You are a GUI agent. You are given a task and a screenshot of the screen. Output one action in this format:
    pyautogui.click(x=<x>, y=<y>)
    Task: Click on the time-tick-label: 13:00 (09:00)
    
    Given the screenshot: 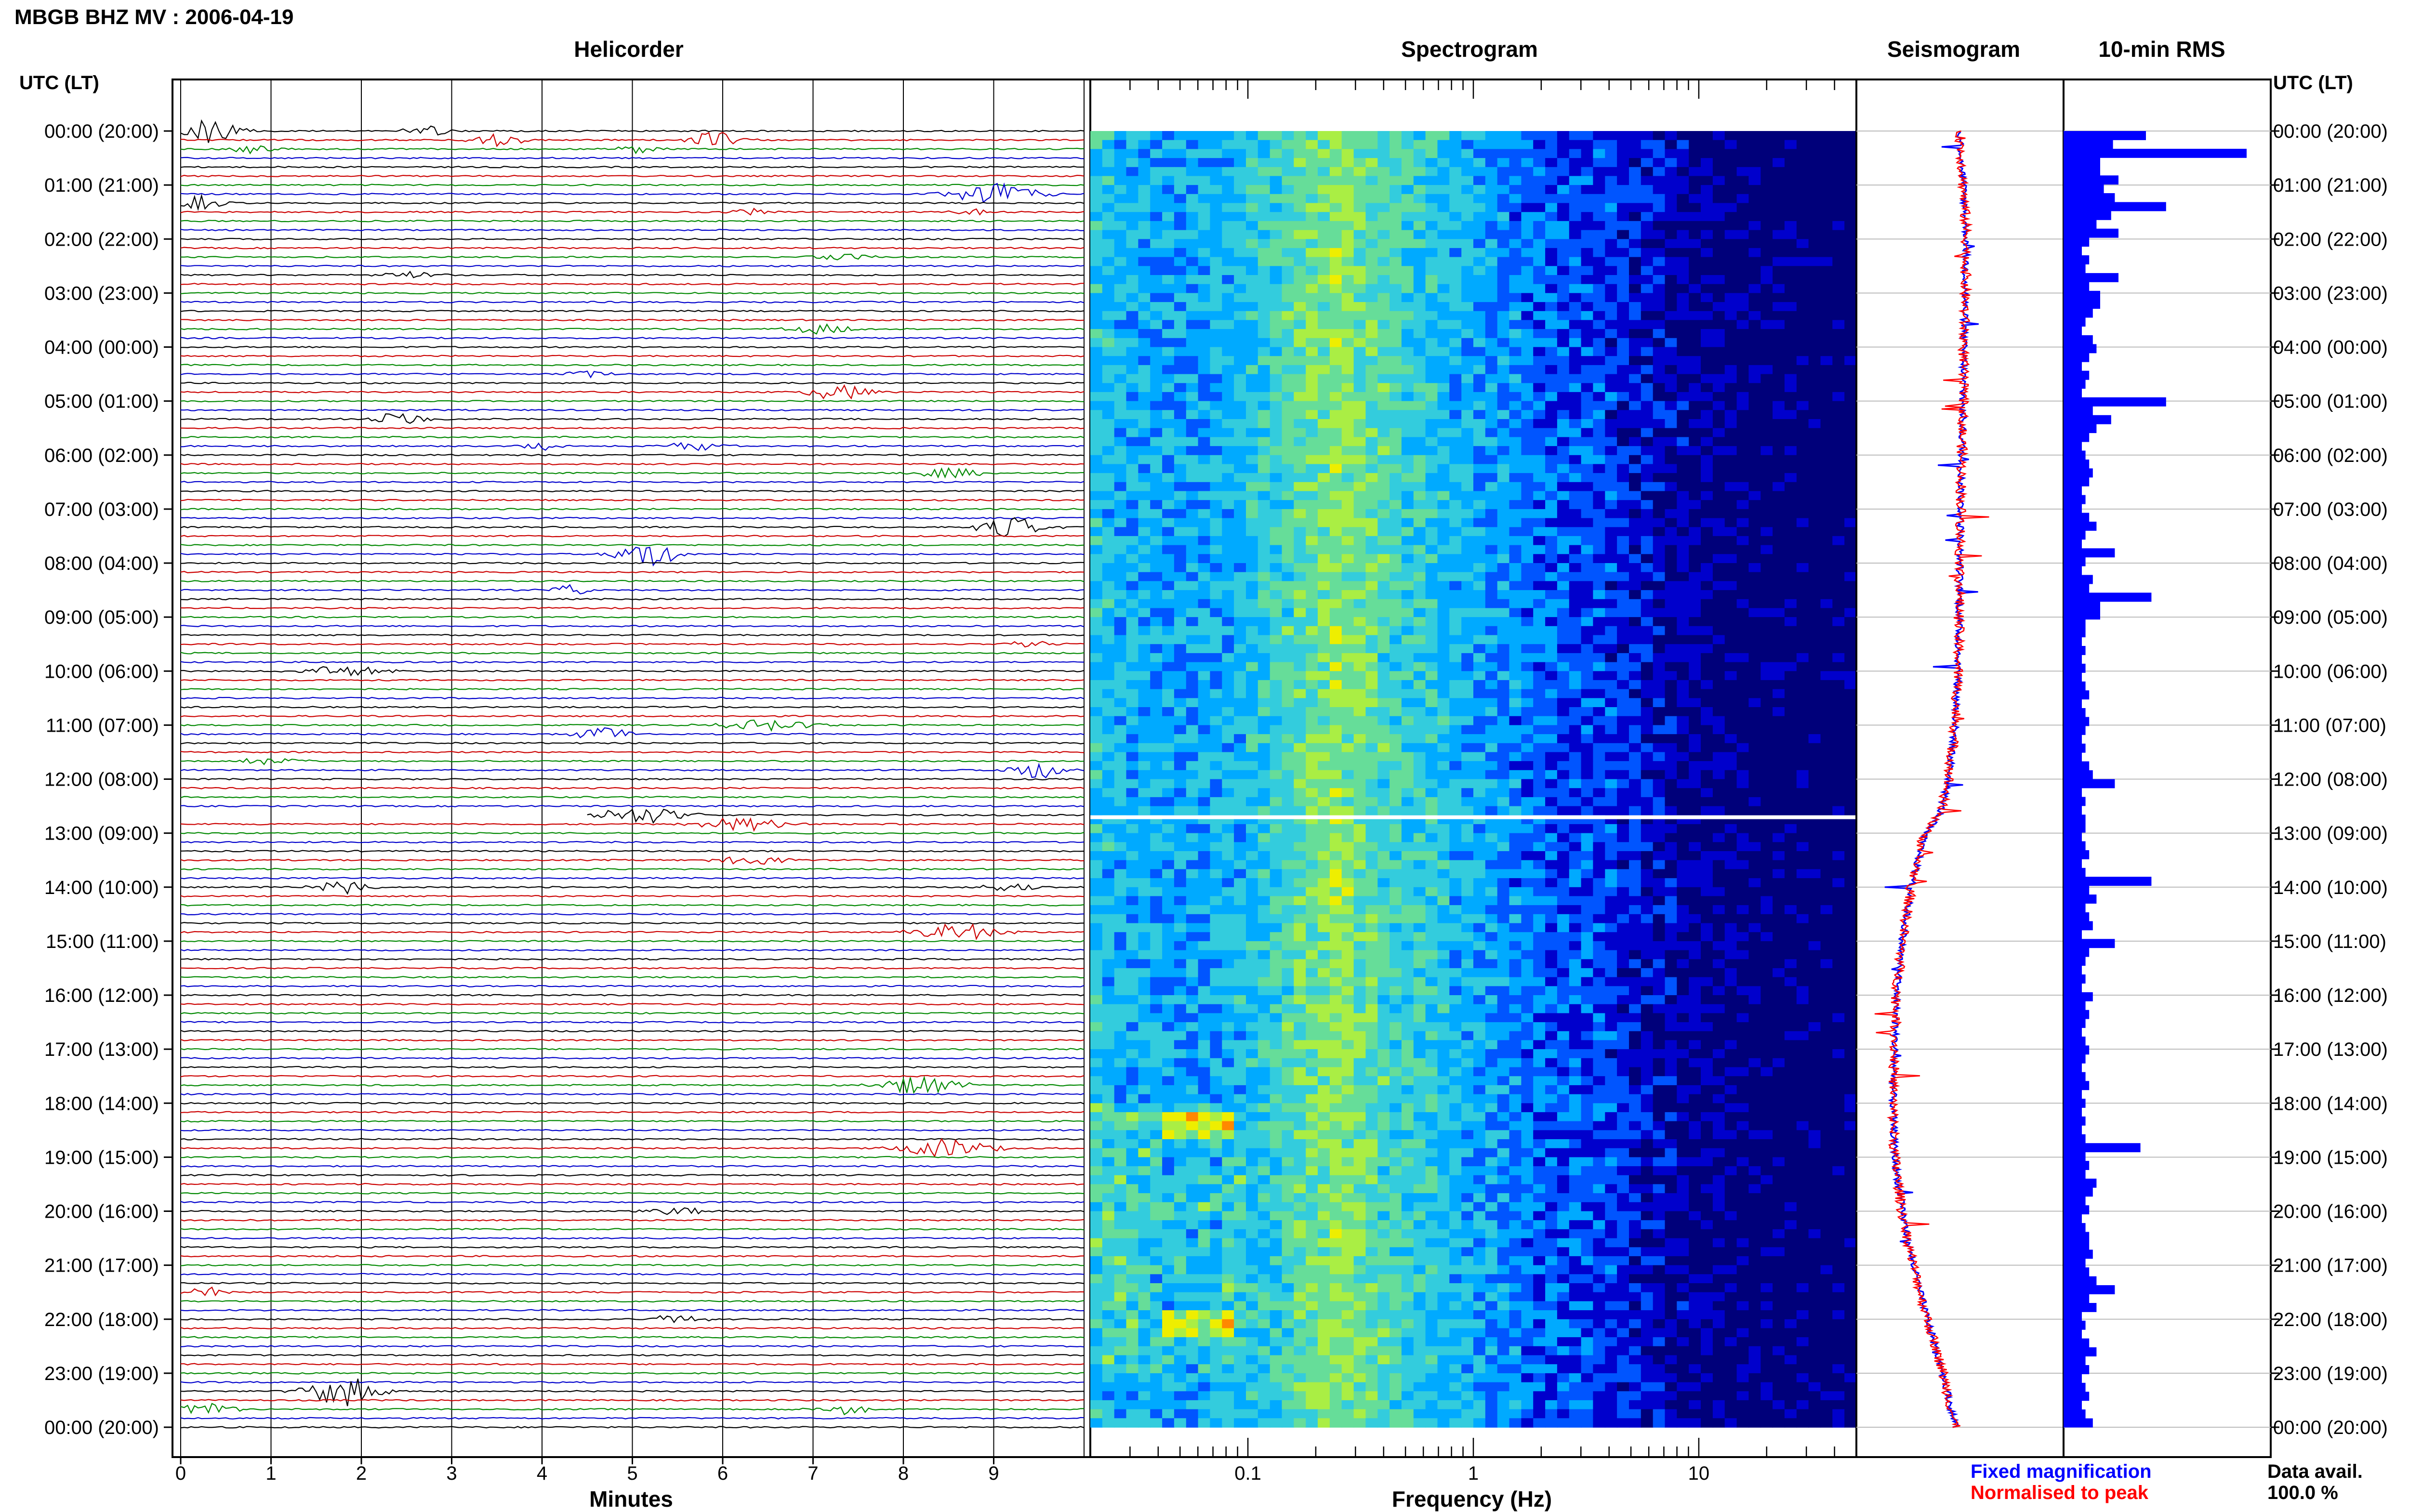 What is the action you would take?
    pyautogui.click(x=101, y=833)
    